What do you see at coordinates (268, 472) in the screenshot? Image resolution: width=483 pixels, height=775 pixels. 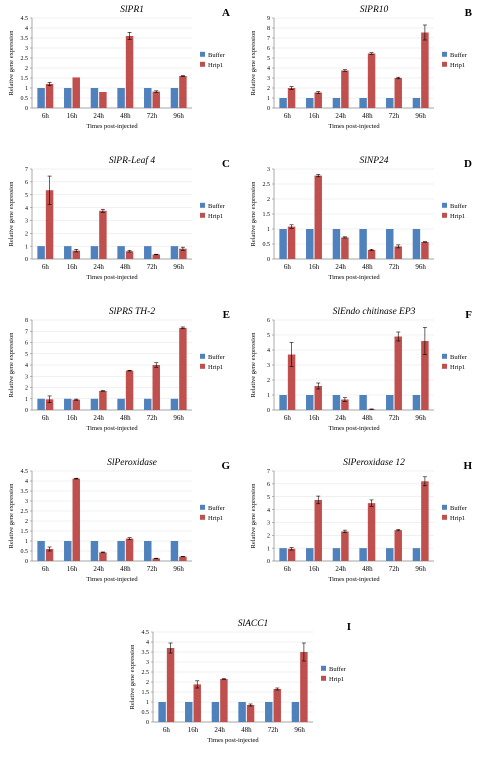 I see `y-tick-label: 7` at bounding box center [268, 472].